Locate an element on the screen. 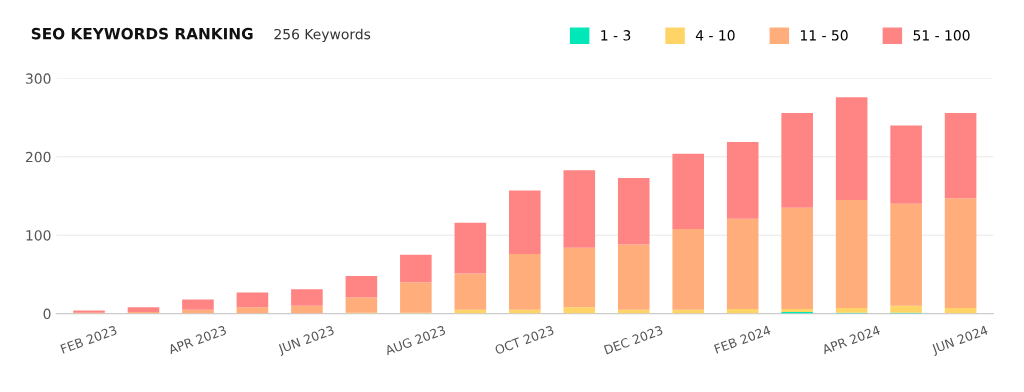 The height and width of the screenshot is (392, 1024). x-tick-label: APR 2024 is located at coordinates (851, 340).